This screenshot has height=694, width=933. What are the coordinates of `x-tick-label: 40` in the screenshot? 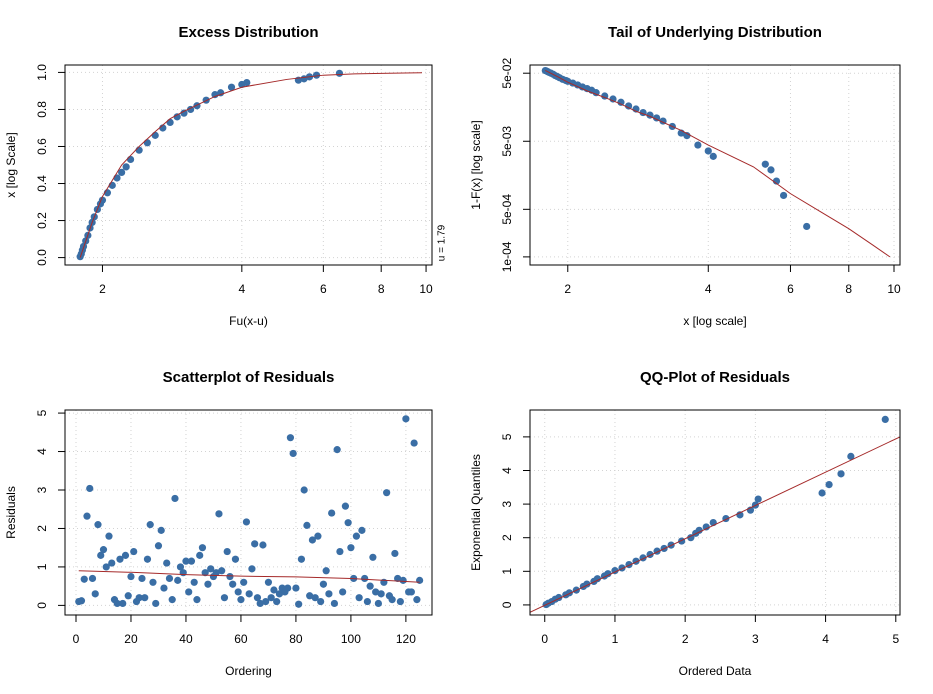 It's located at (186, 639).